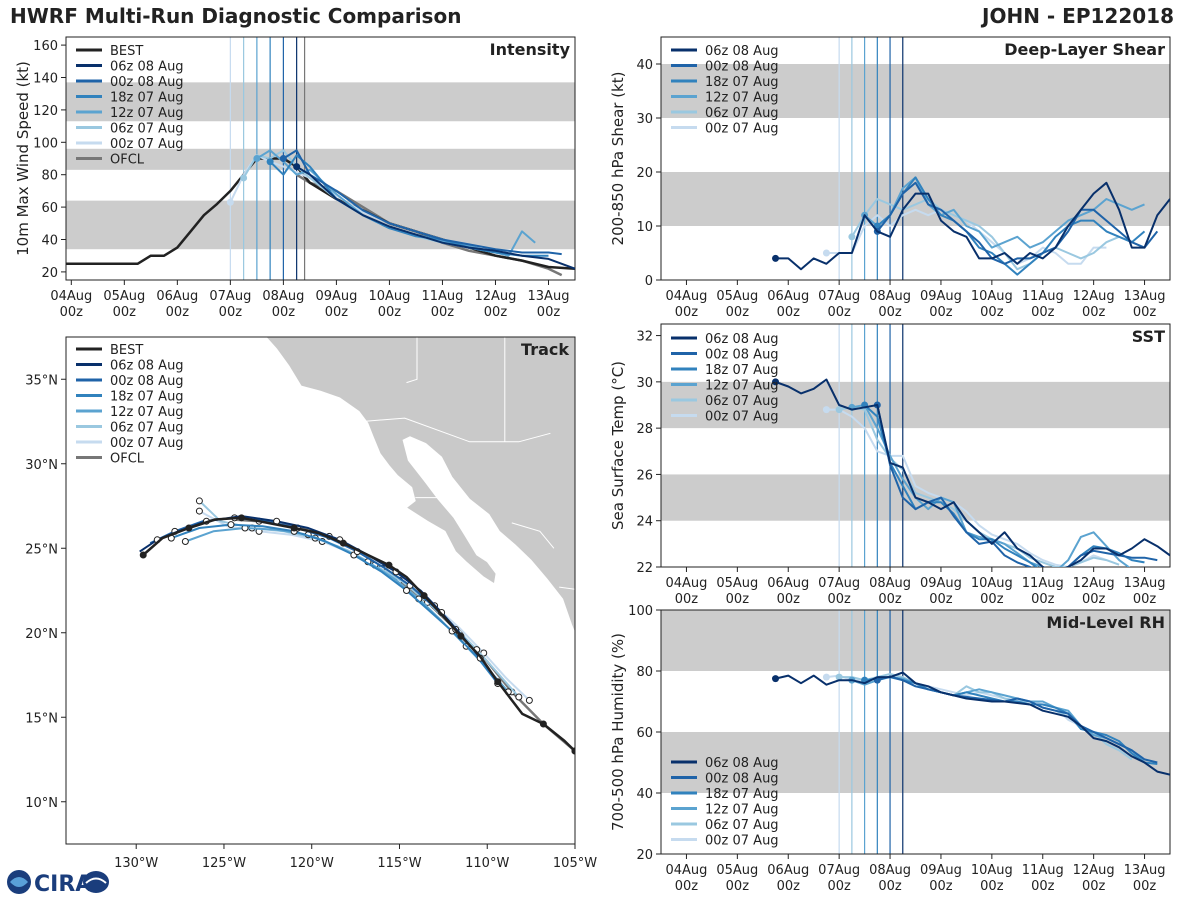  What do you see at coordinates (618, 159) in the screenshot?
I see `y-axis-label: 200-850 hPa Shear (kt)` at bounding box center [618, 159].